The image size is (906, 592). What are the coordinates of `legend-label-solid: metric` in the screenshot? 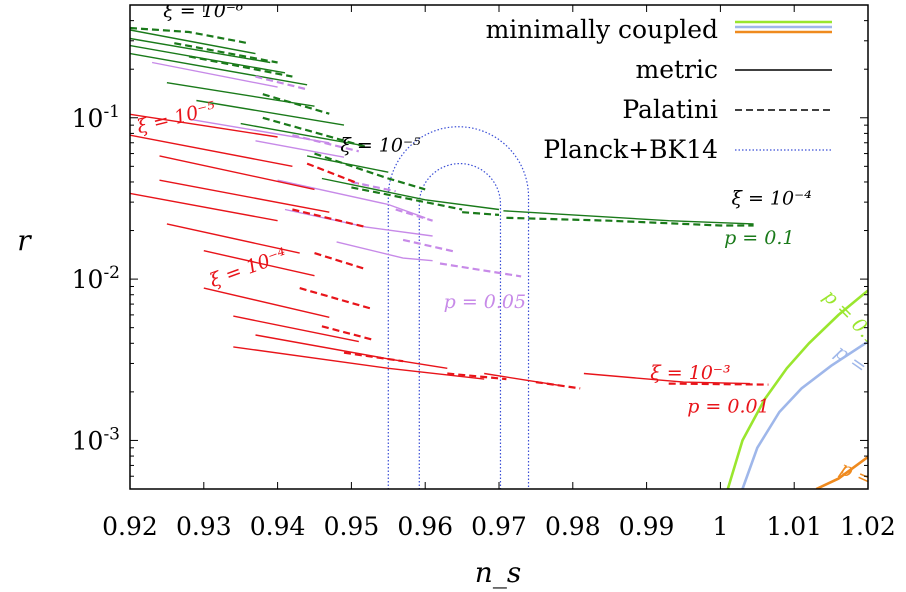 It's located at (677, 69).